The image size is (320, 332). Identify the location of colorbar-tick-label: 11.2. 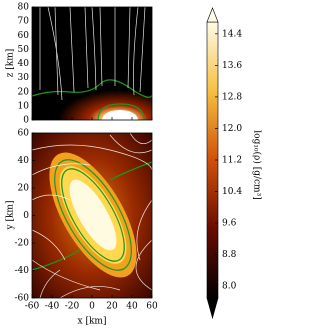
(232, 161).